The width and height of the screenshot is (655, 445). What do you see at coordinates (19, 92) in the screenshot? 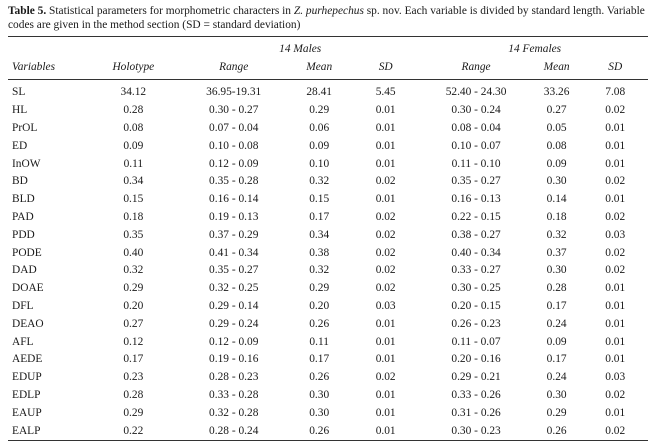
I see `variable-cell: SL` at bounding box center [19, 92].